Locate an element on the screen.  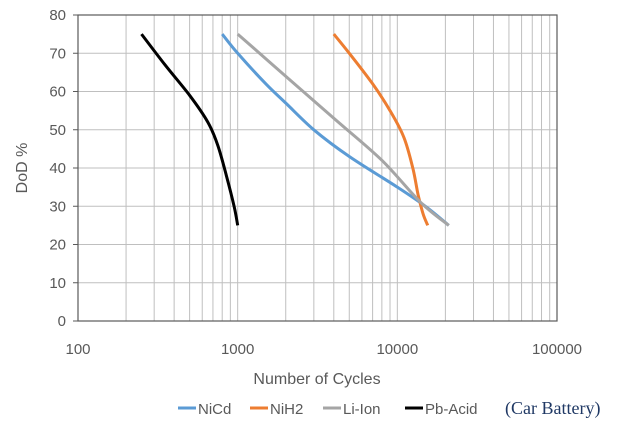
series-line-pb-acid is located at coordinates (190, 129).